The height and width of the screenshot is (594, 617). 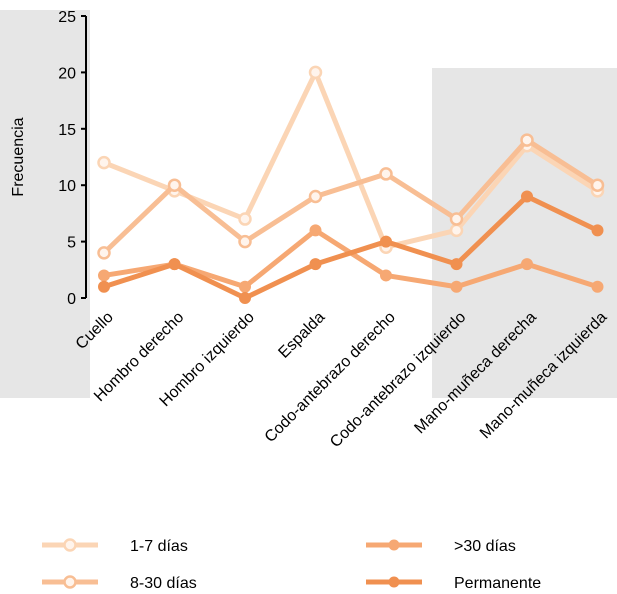 I want to click on legend-item: Permanente, so click(x=453, y=583).